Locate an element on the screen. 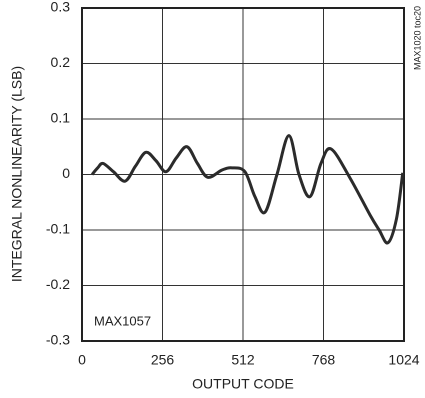 The height and width of the screenshot is (398, 425). x-tick-label: 512 is located at coordinates (243, 360).